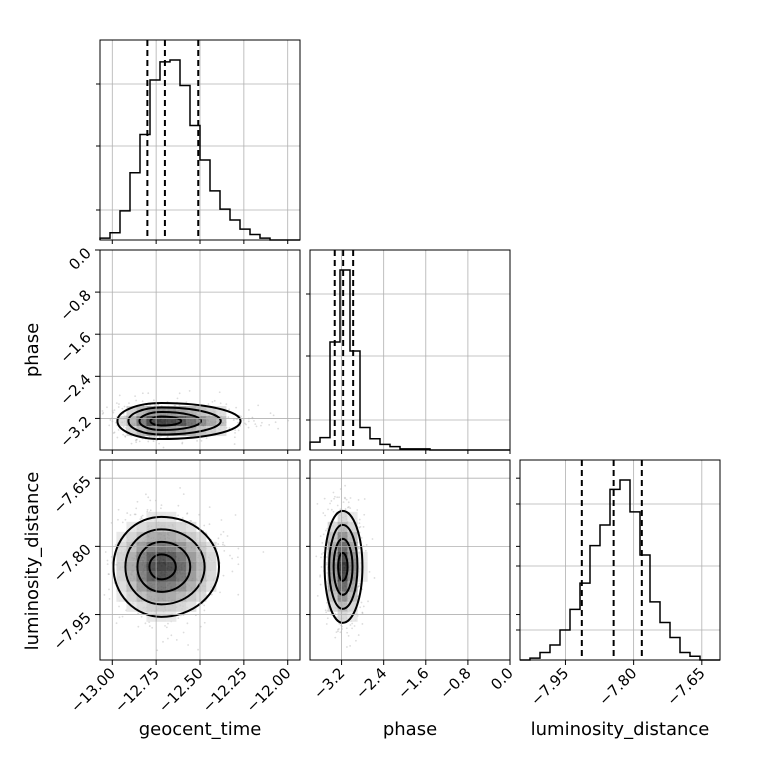  What do you see at coordinates (32, 561) in the screenshot?
I see `y-axis-label-luminosity-distance: luminosity_distance` at bounding box center [32, 561].